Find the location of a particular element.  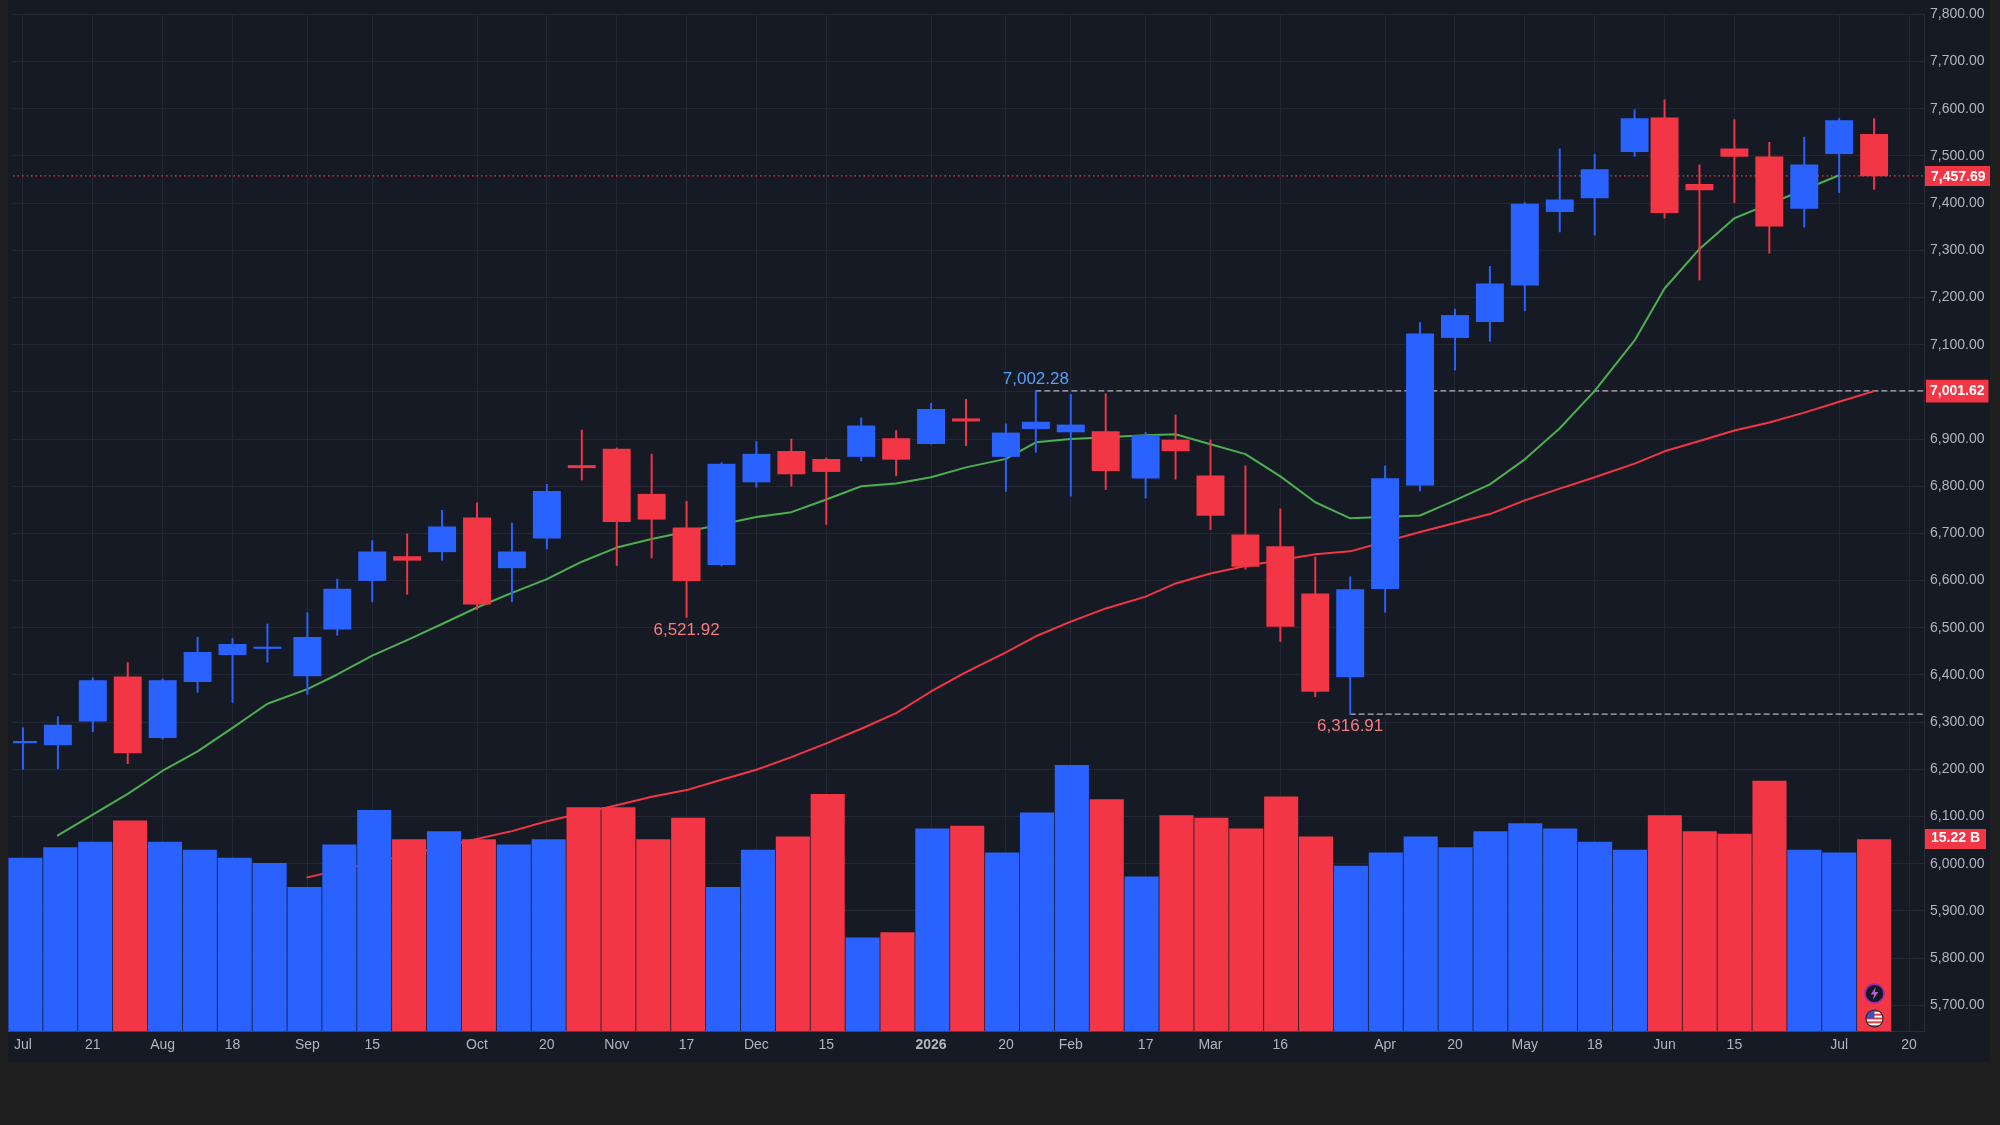

x-tick-label: Sep is located at coordinates (307, 1044).